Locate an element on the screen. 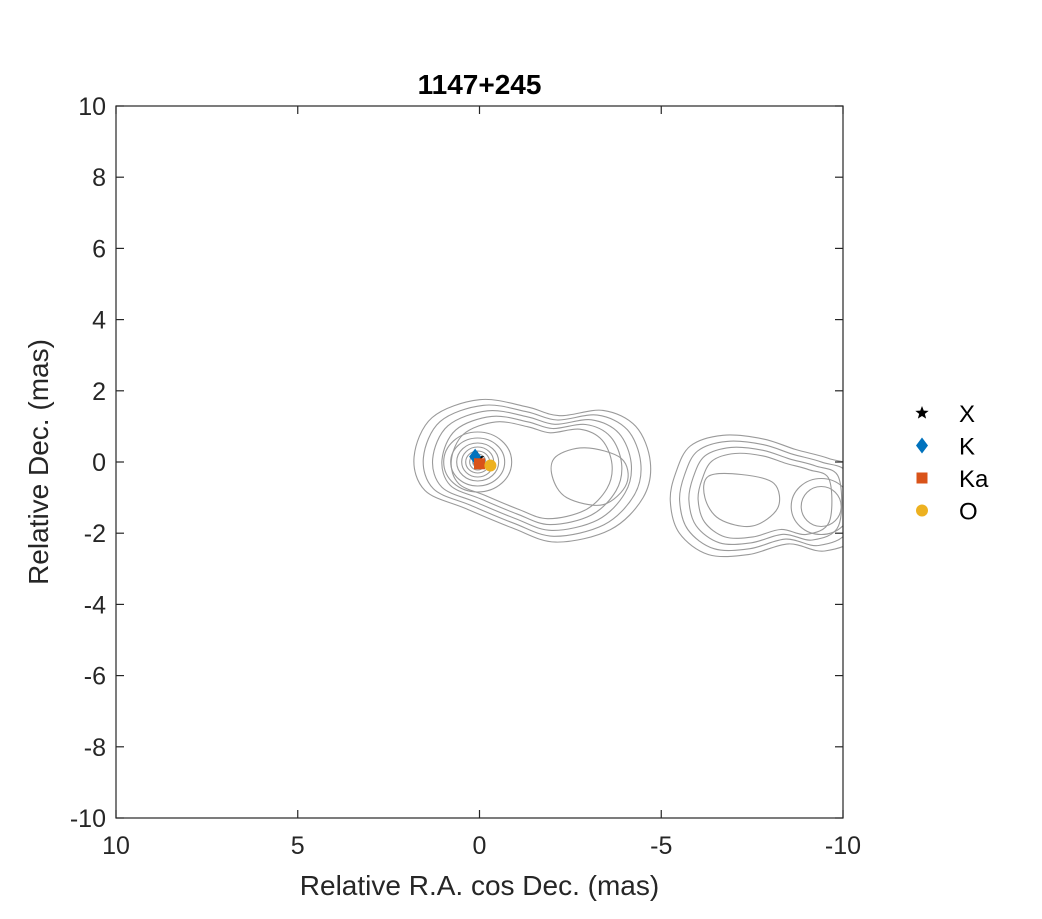 The width and height of the screenshot is (1042, 919). x-tick-label: 0 is located at coordinates (480, 846).